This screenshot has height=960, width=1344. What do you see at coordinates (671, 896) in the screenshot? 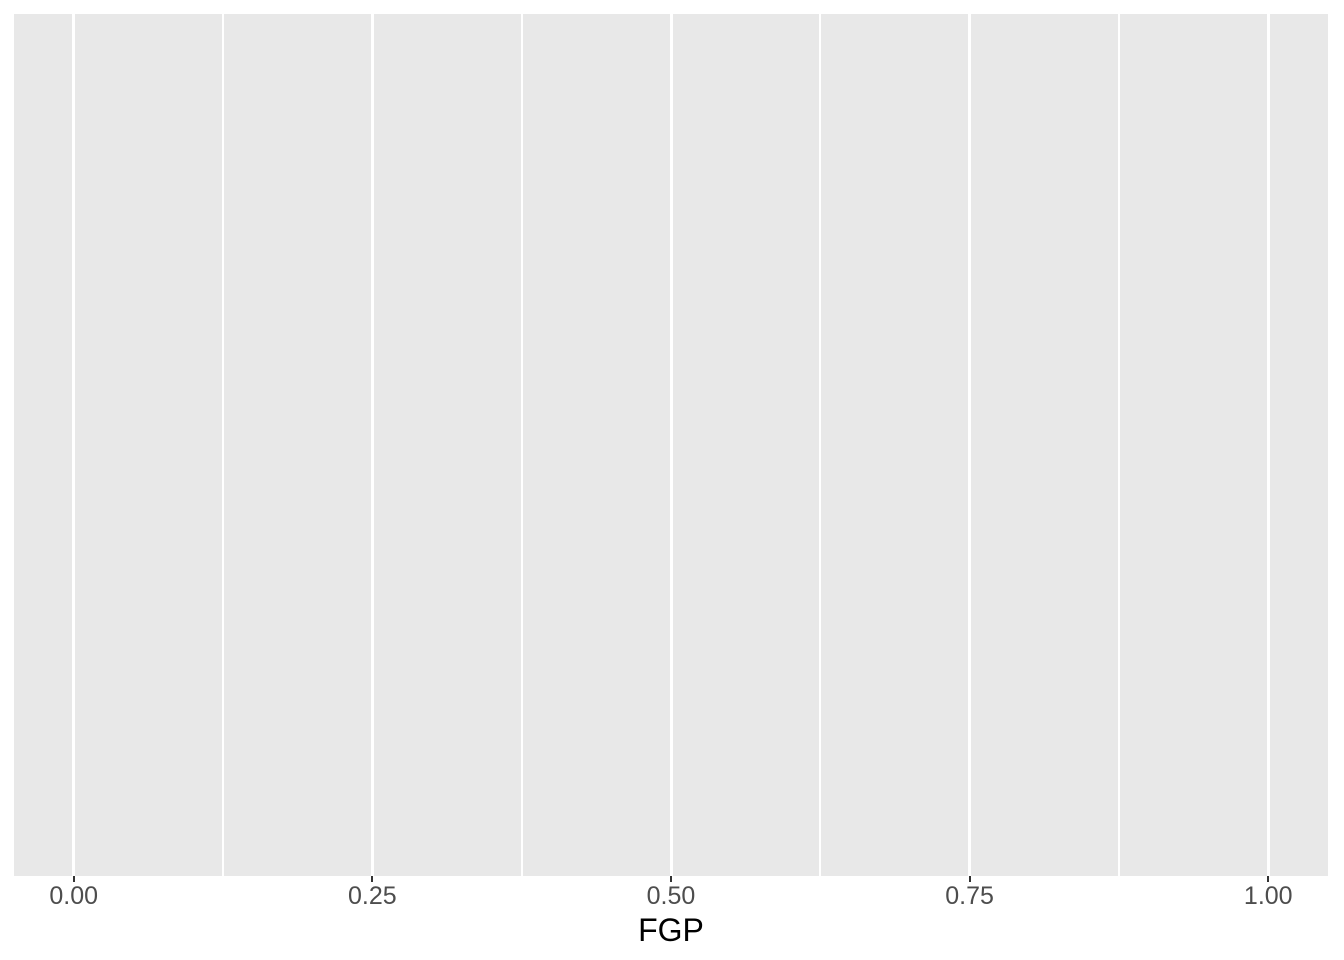
I see `x-tick-label: 0.50` at bounding box center [671, 896].